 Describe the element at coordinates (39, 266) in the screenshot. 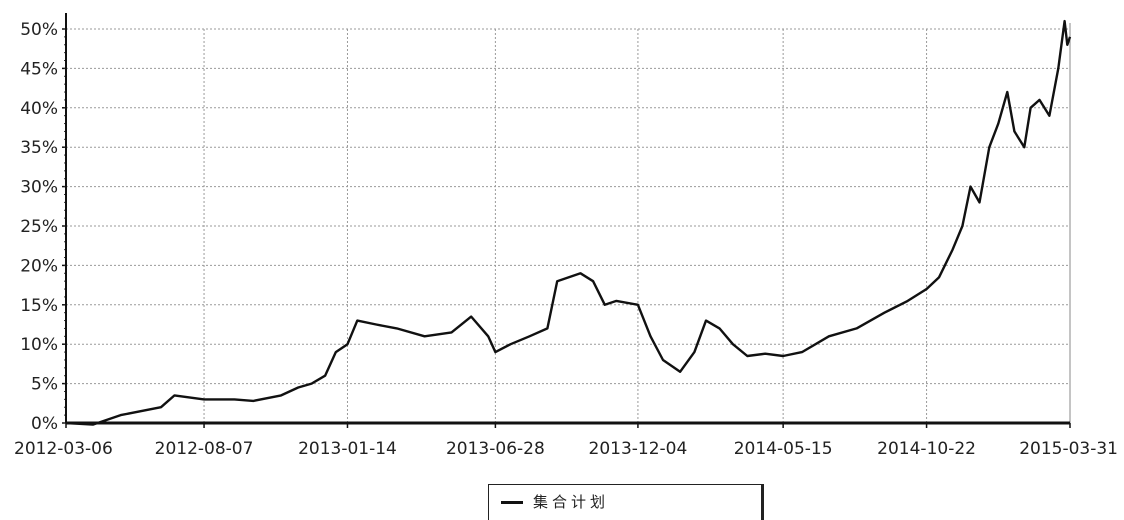

I see `y-tick-label: 20%` at that location.